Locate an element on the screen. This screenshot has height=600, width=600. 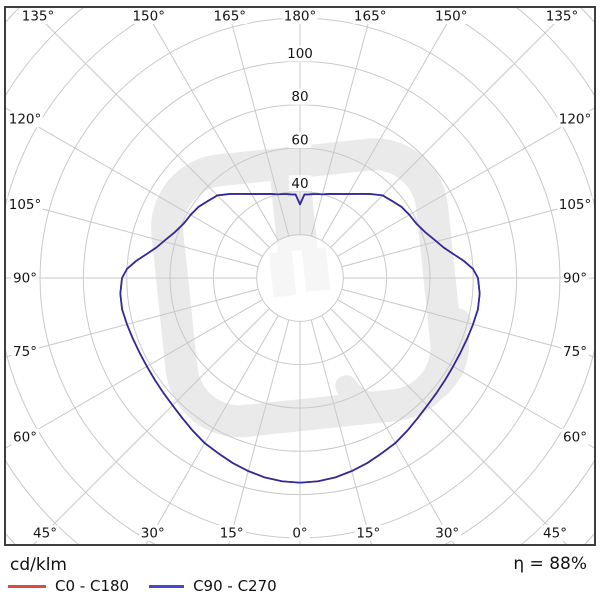
angle-label-0: 0° is located at coordinates (299, 534).